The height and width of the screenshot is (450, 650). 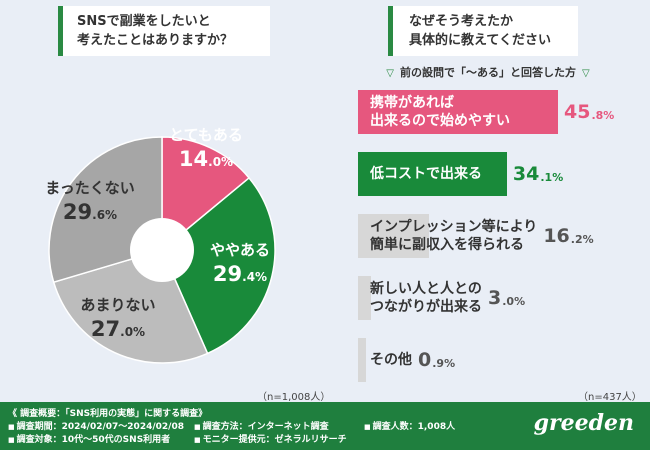 What do you see at coordinates (162, 250) in the screenshot?
I see `pie-center-hole` at bounding box center [162, 250].